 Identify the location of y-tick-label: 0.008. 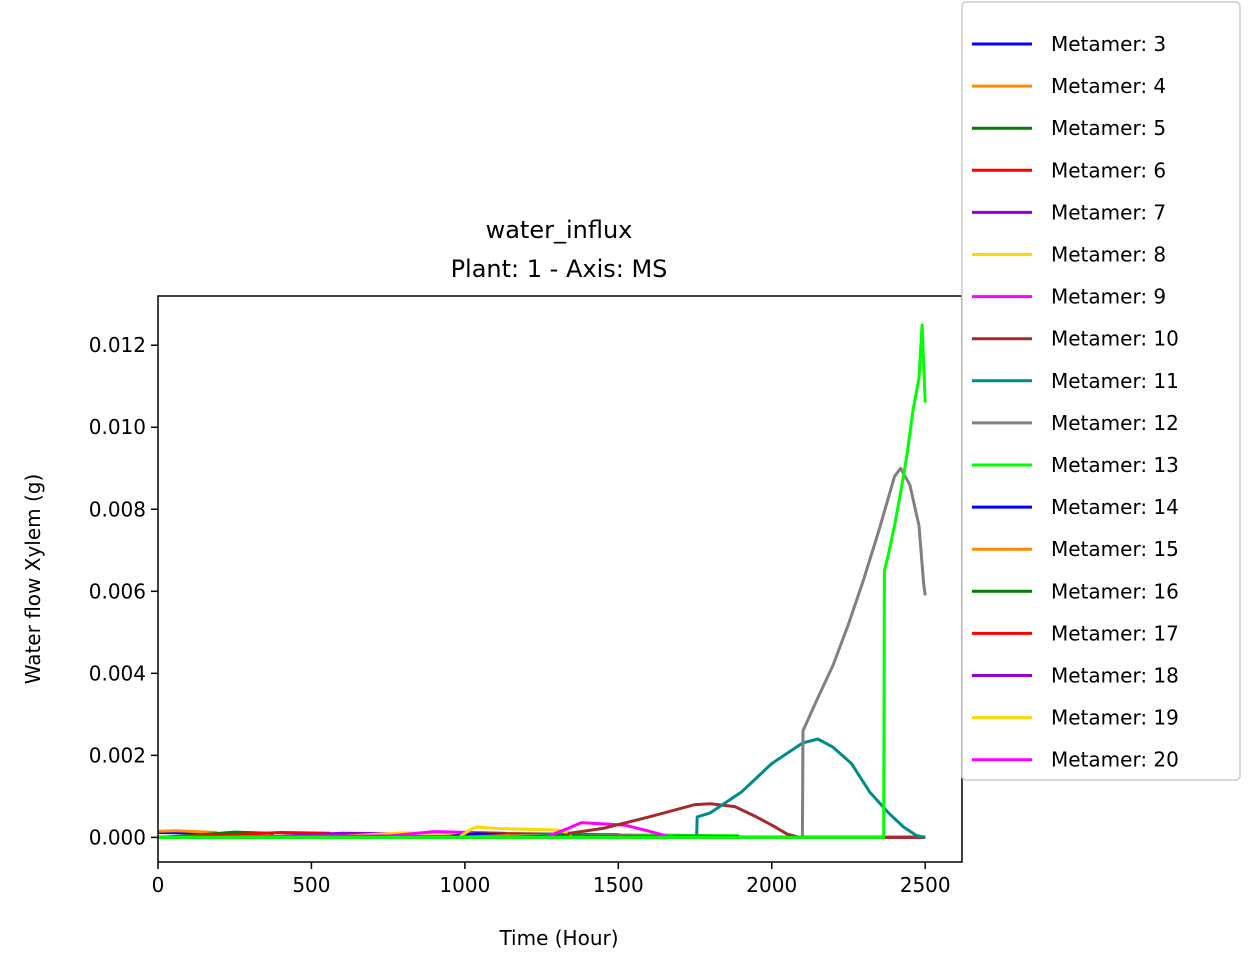
(117, 509).